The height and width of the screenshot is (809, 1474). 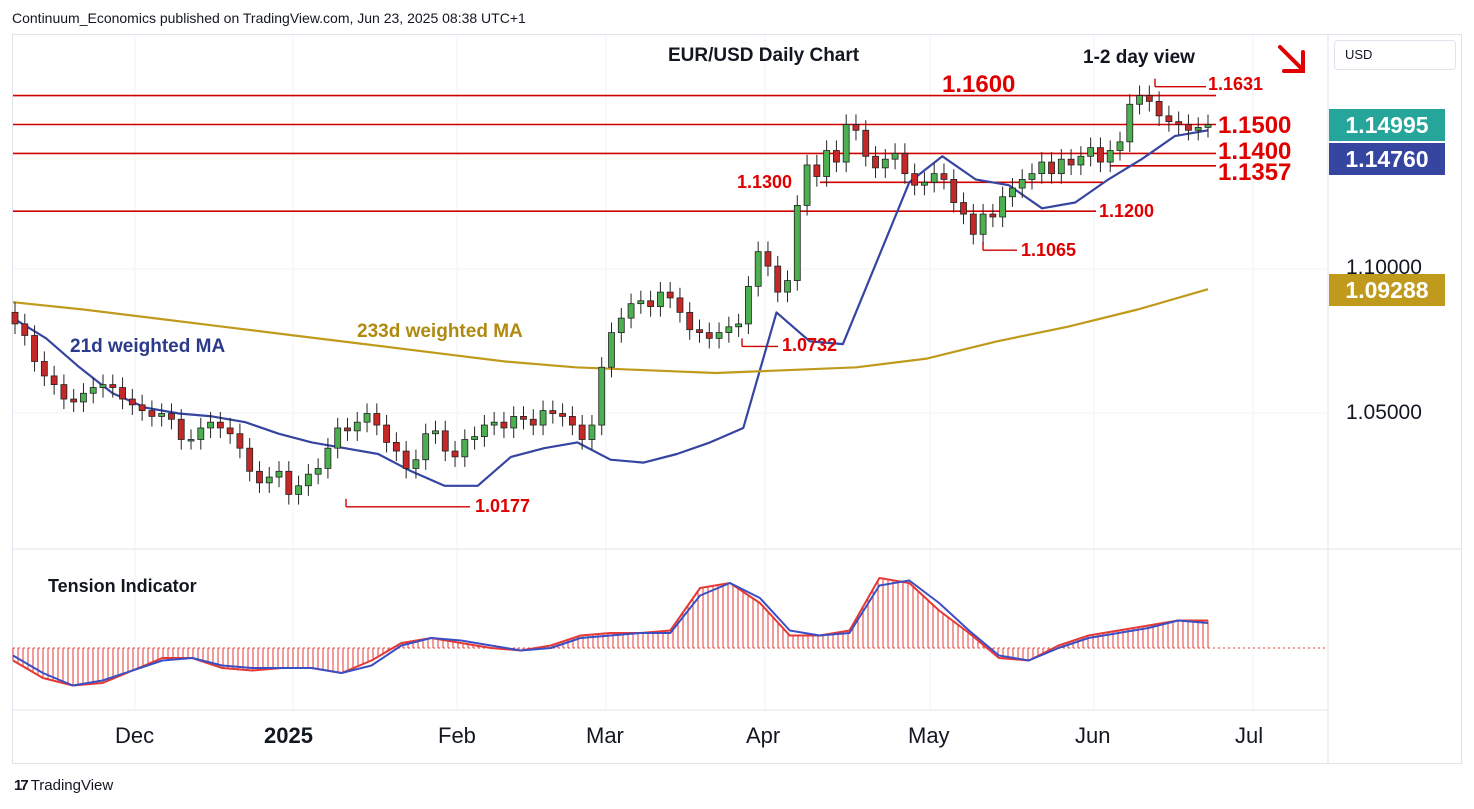 I want to click on tradingview-logo-icon: 17, so click(x=21, y=785).